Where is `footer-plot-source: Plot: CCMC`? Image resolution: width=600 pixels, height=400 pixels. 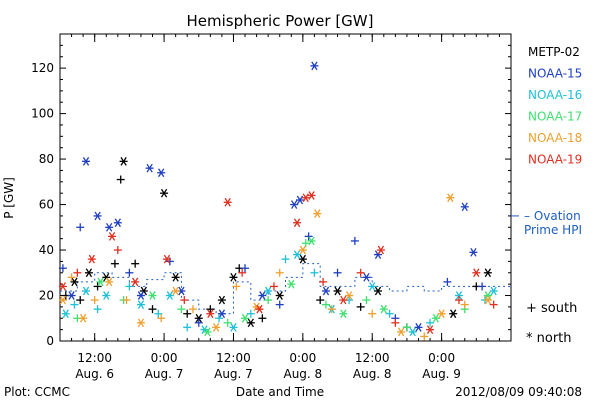 footer-plot-source: Plot: CCMC is located at coordinates (37, 392).